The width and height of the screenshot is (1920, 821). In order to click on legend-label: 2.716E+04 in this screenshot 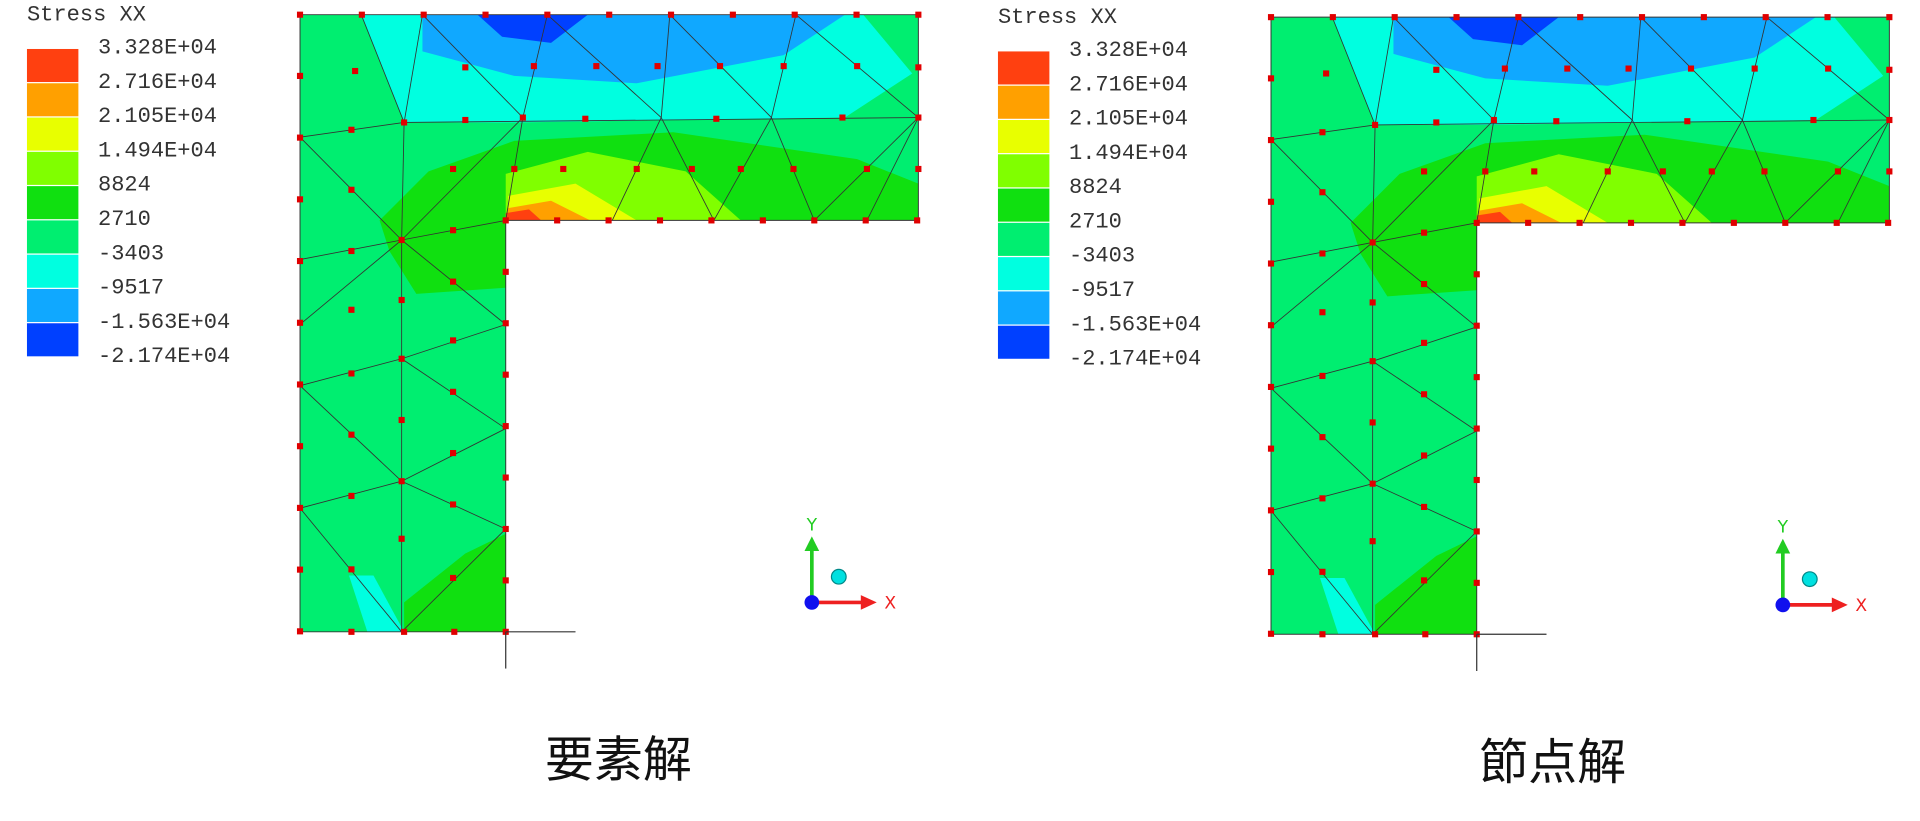, I will do `click(1128, 84)`.